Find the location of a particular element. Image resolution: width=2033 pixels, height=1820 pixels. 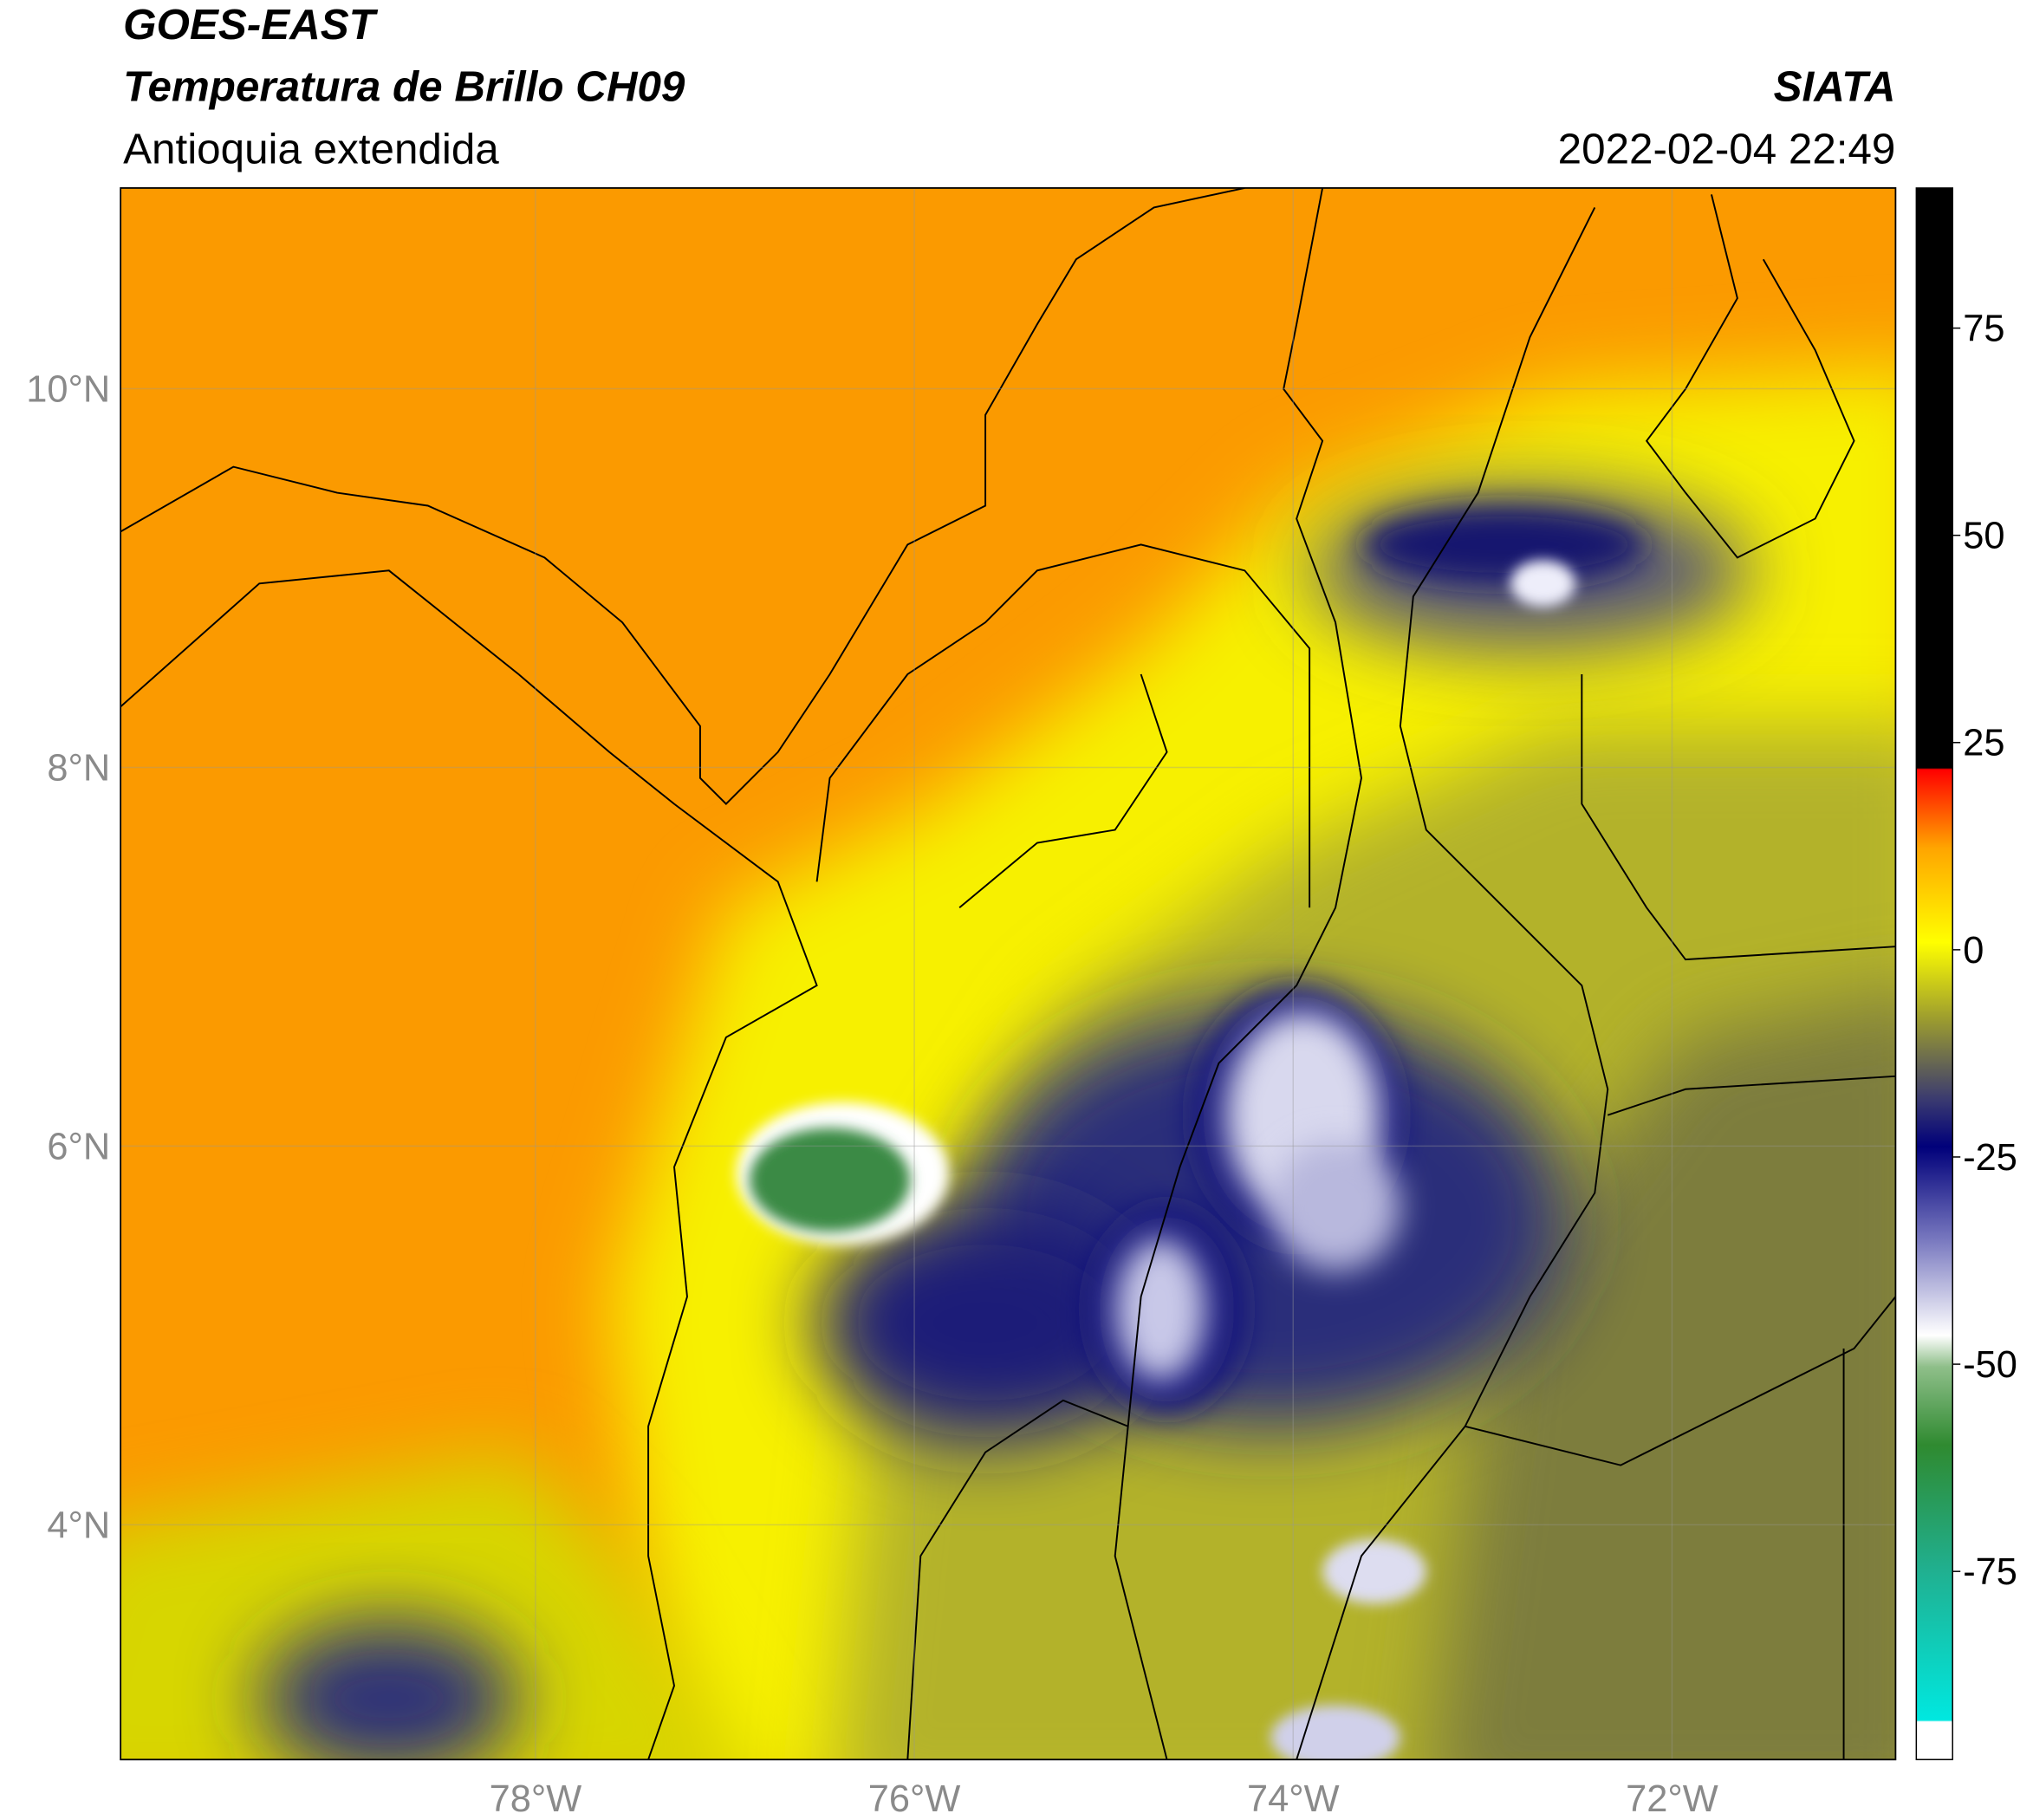

datetime-label: 2022-02-04 22:49 is located at coordinates (1727, 149).